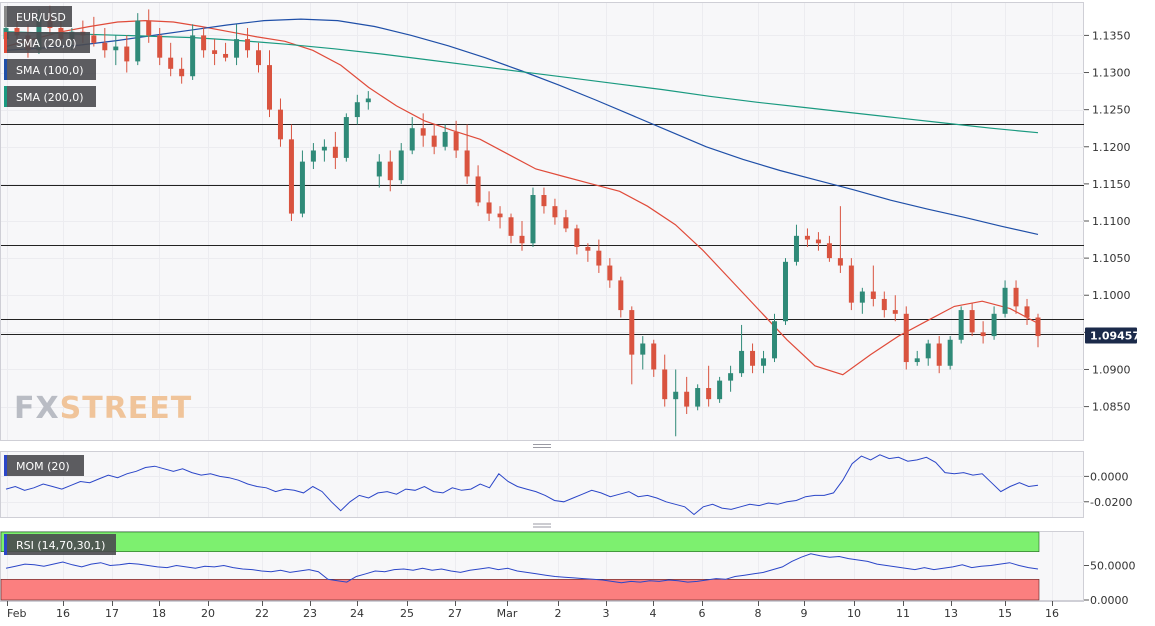  What do you see at coordinates (1111, 110) in the screenshot?
I see `price-axis-label: 1.1250` at bounding box center [1111, 110].